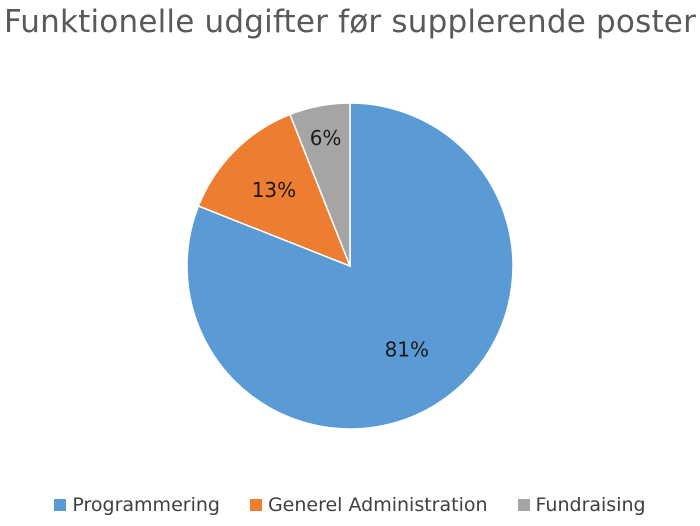  Describe the element at coordinates (377, 505) in the screenshot. I see `legend-label: Generel Administration` at that location.